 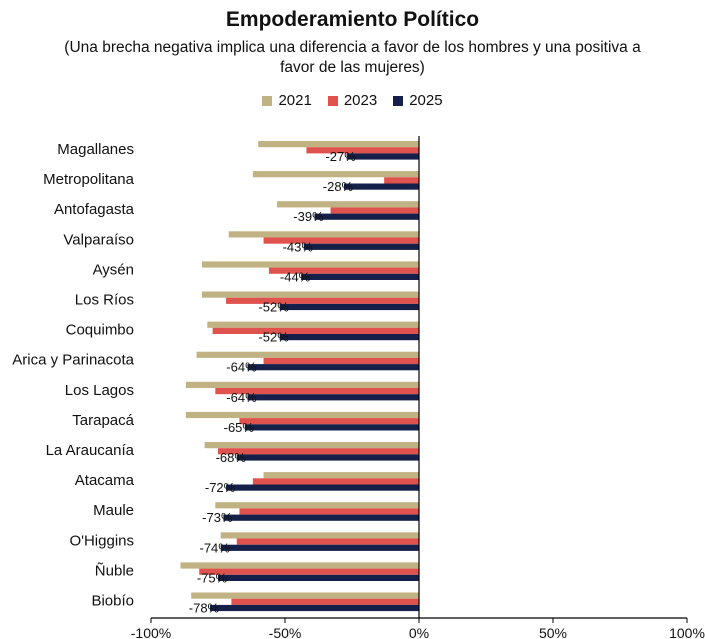 What do you see at coordinates (375, 210) in the screenshot?
I see `bar-2023-antofagasta` at bounding box center [375, 210].